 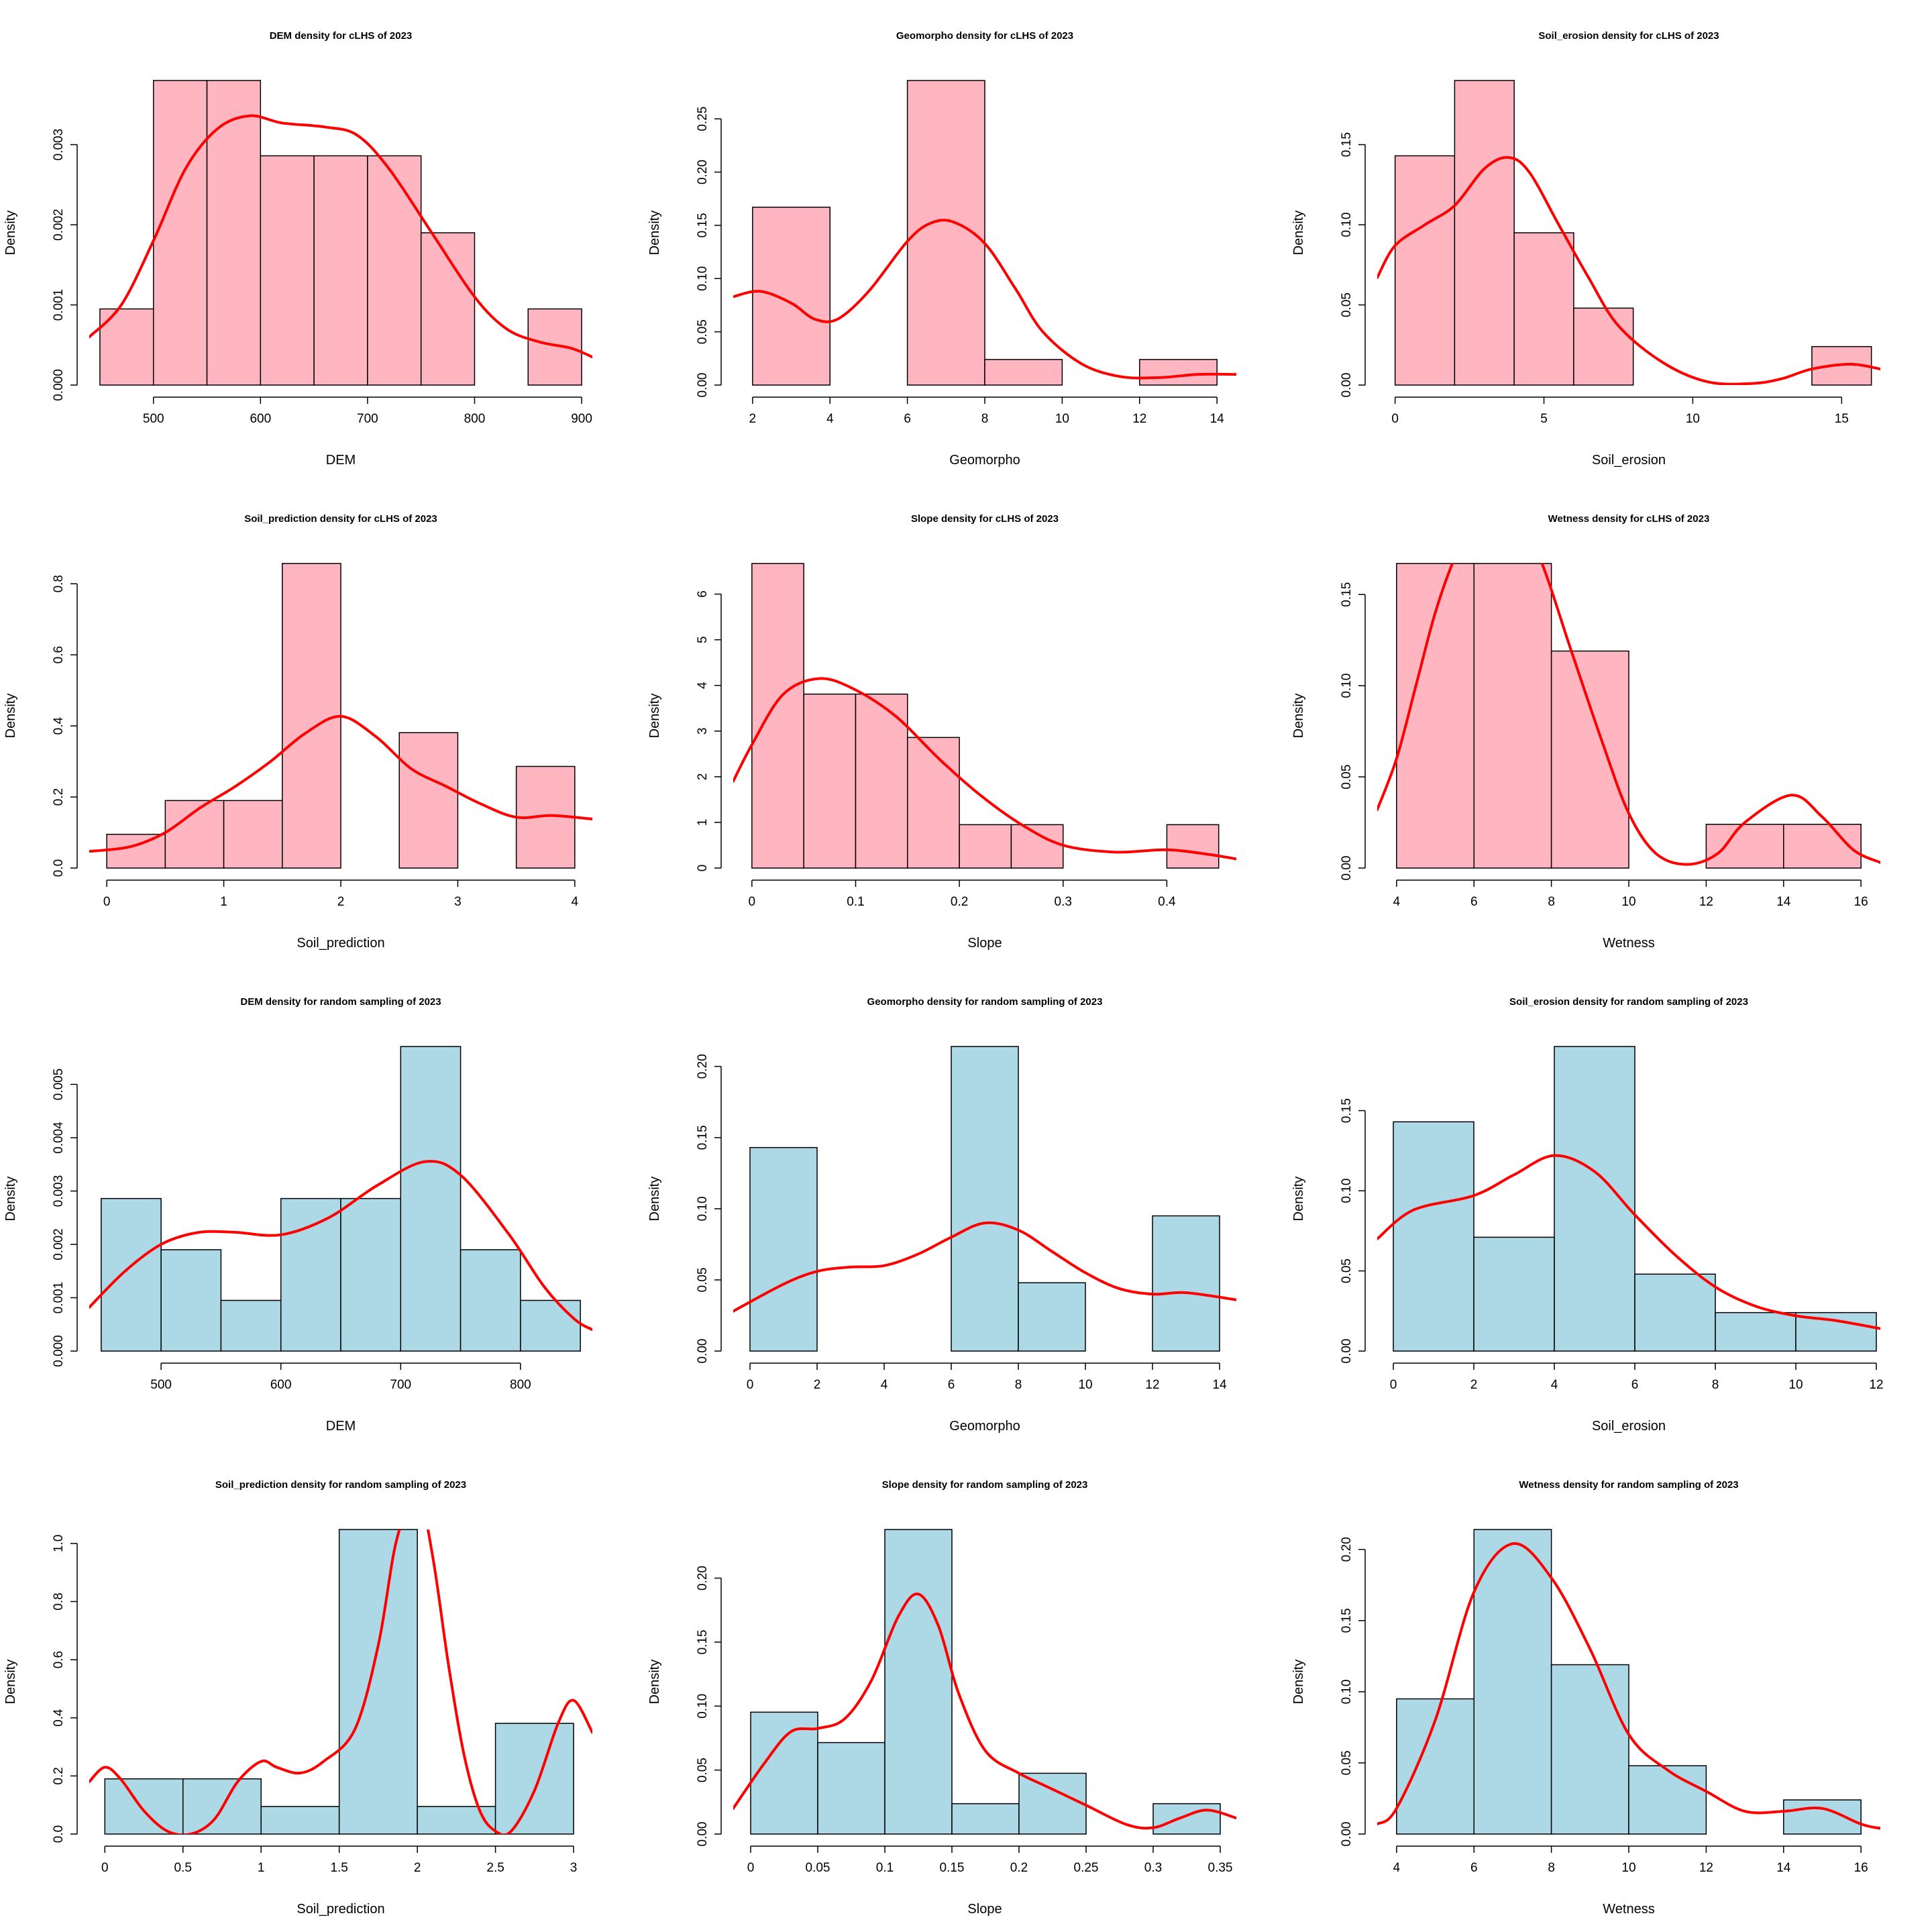 I want to click on x-tick-label: 14, so click(x=1783, y=902).